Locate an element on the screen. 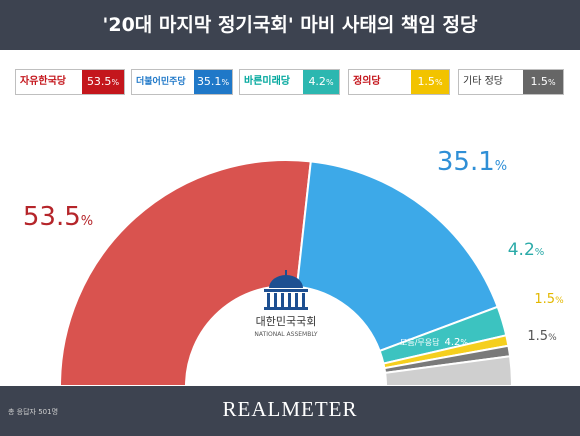 The image size is (580, 436). legend-label: 바른미래당 is located at coordinates (267, 81).